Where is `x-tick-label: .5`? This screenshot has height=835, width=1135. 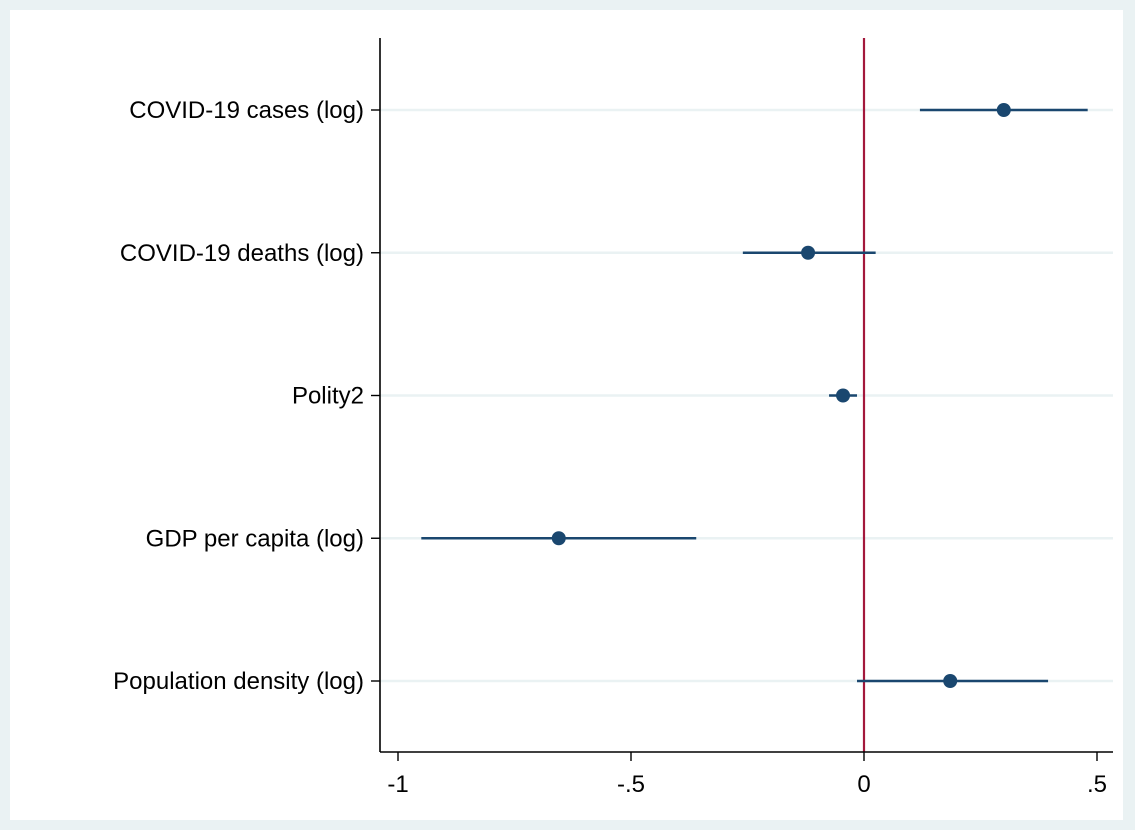
x-tick-label: .5 is located at coordinates (1097, 784).